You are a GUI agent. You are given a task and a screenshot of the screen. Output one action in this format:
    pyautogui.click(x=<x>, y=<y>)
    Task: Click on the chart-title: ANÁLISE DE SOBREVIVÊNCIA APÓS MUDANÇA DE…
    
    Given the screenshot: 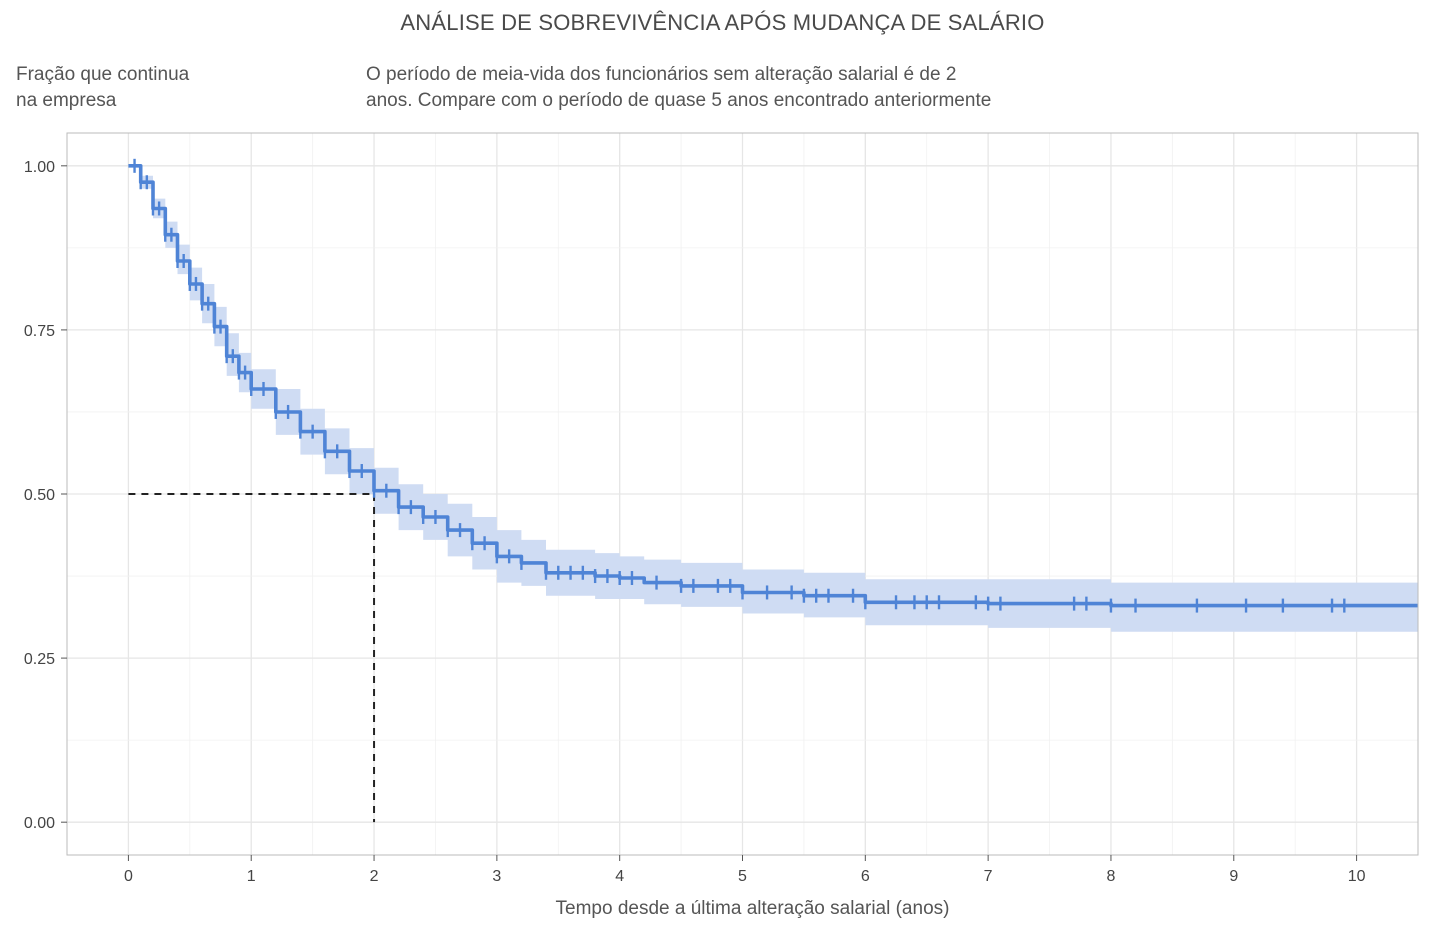 What is the action you would take?
    pyautogui.click(x=722, y=22)
    